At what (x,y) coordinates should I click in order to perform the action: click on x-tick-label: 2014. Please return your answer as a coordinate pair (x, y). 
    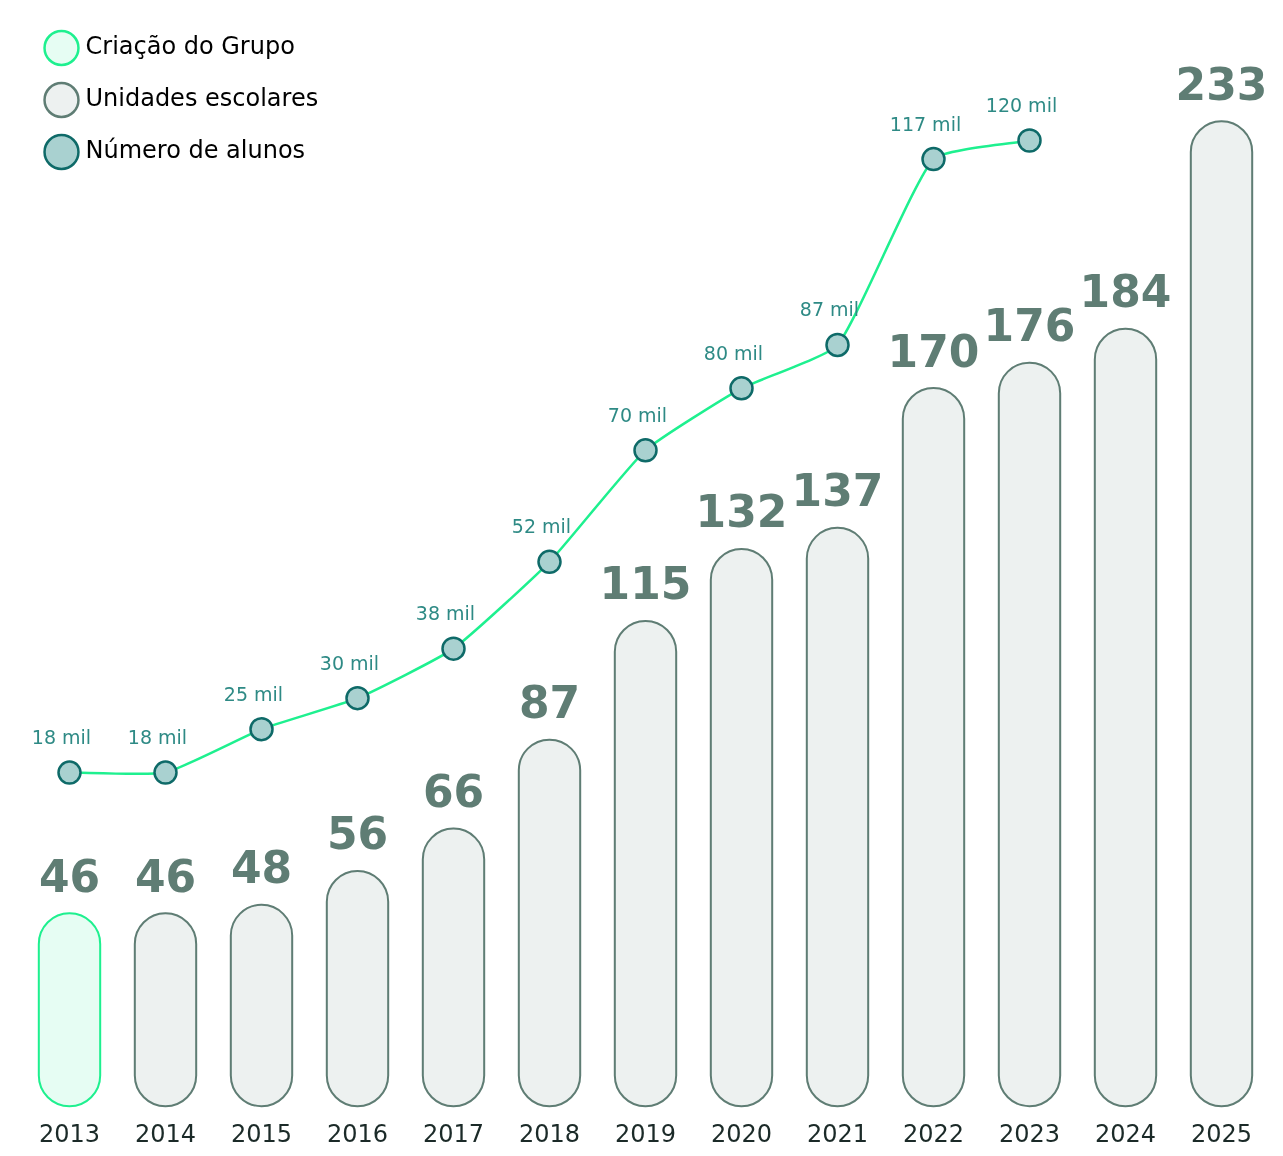
    Looking at the image, I should click on (165, 1133).